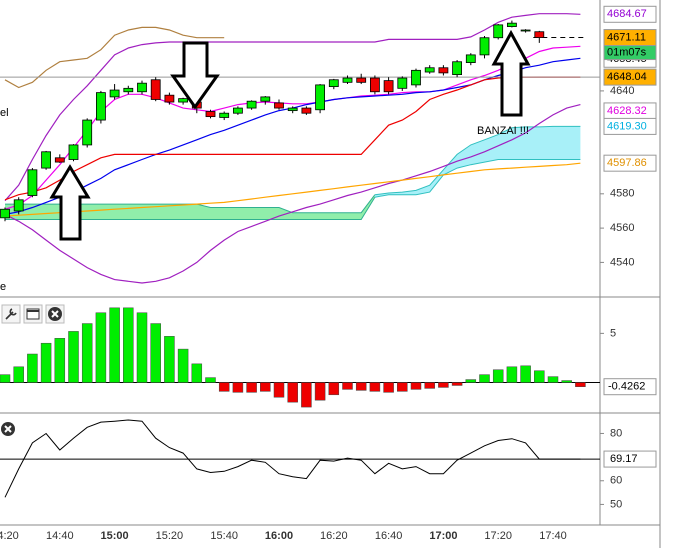 This screenshot has width=689, height=548. What do you see at coordinates (616, 504) in the screenshot?
I see `y-tick-label: 50` at bounding box center [616, 504].